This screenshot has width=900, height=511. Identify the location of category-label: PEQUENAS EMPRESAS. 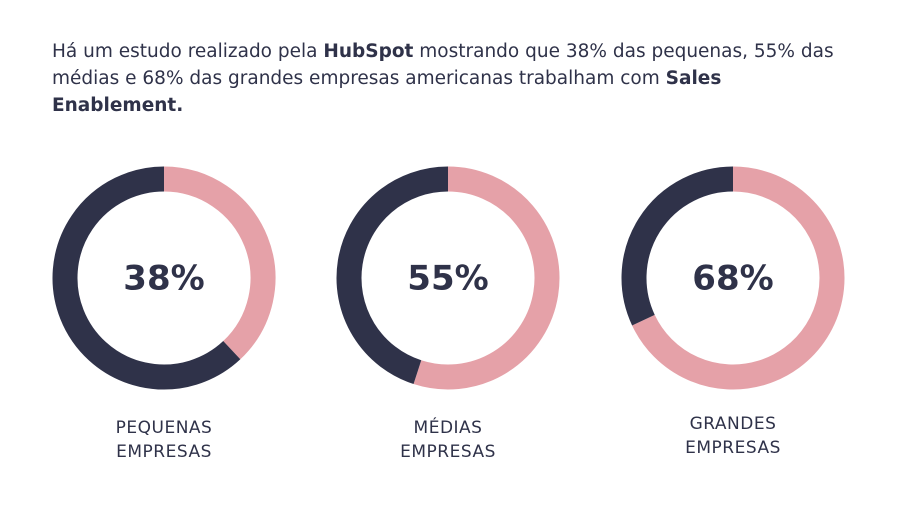
(164, 440).